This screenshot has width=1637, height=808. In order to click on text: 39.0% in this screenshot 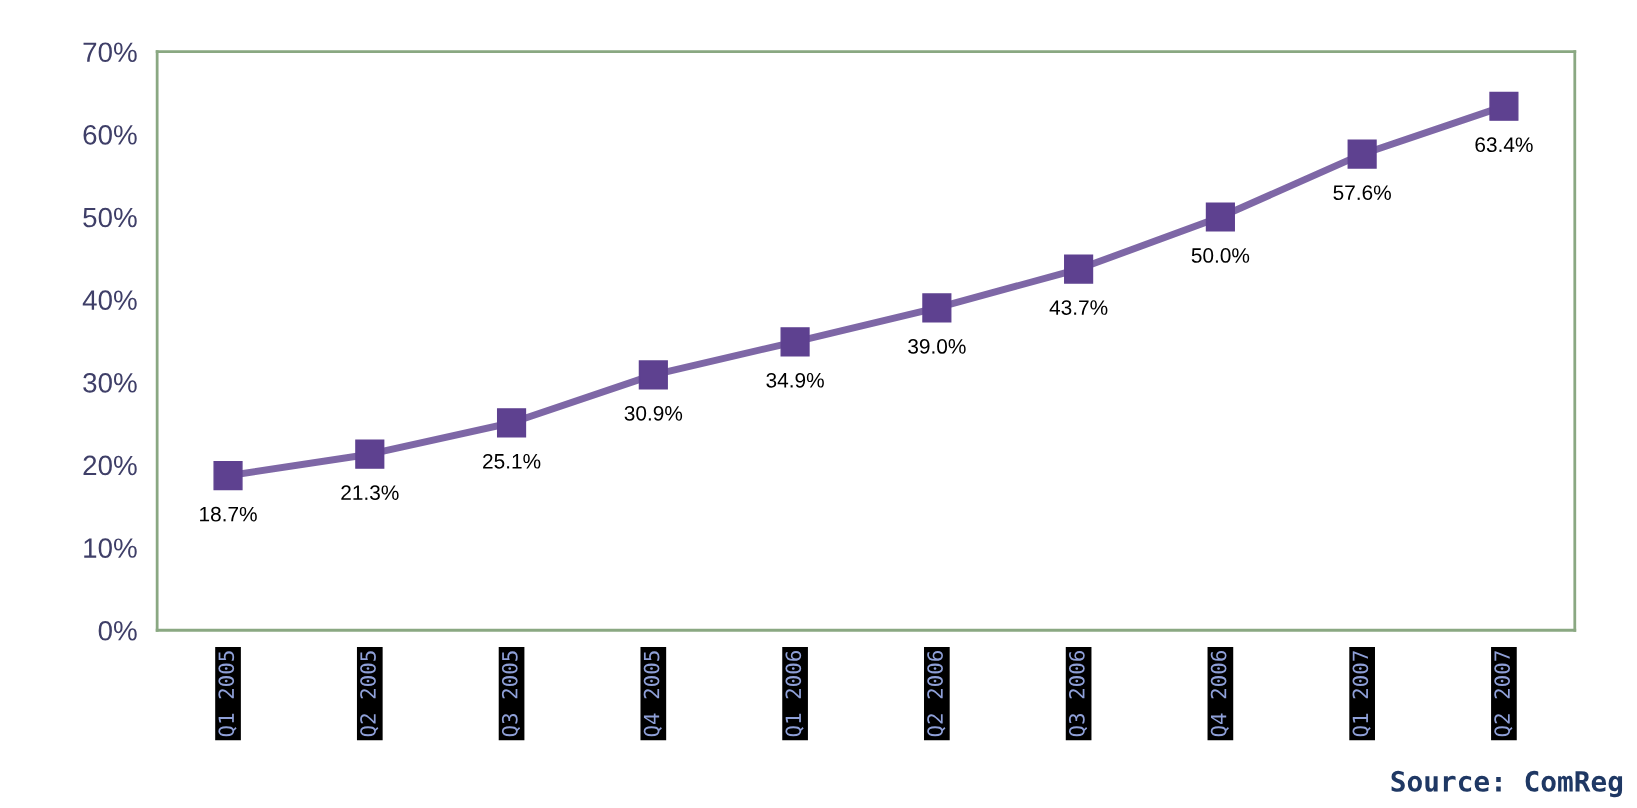, I will do `click(937, 346)`.